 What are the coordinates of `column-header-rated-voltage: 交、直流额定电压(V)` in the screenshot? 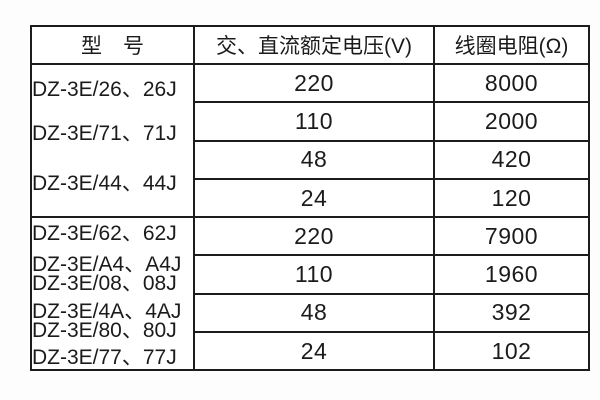 It's located at (314, 45).